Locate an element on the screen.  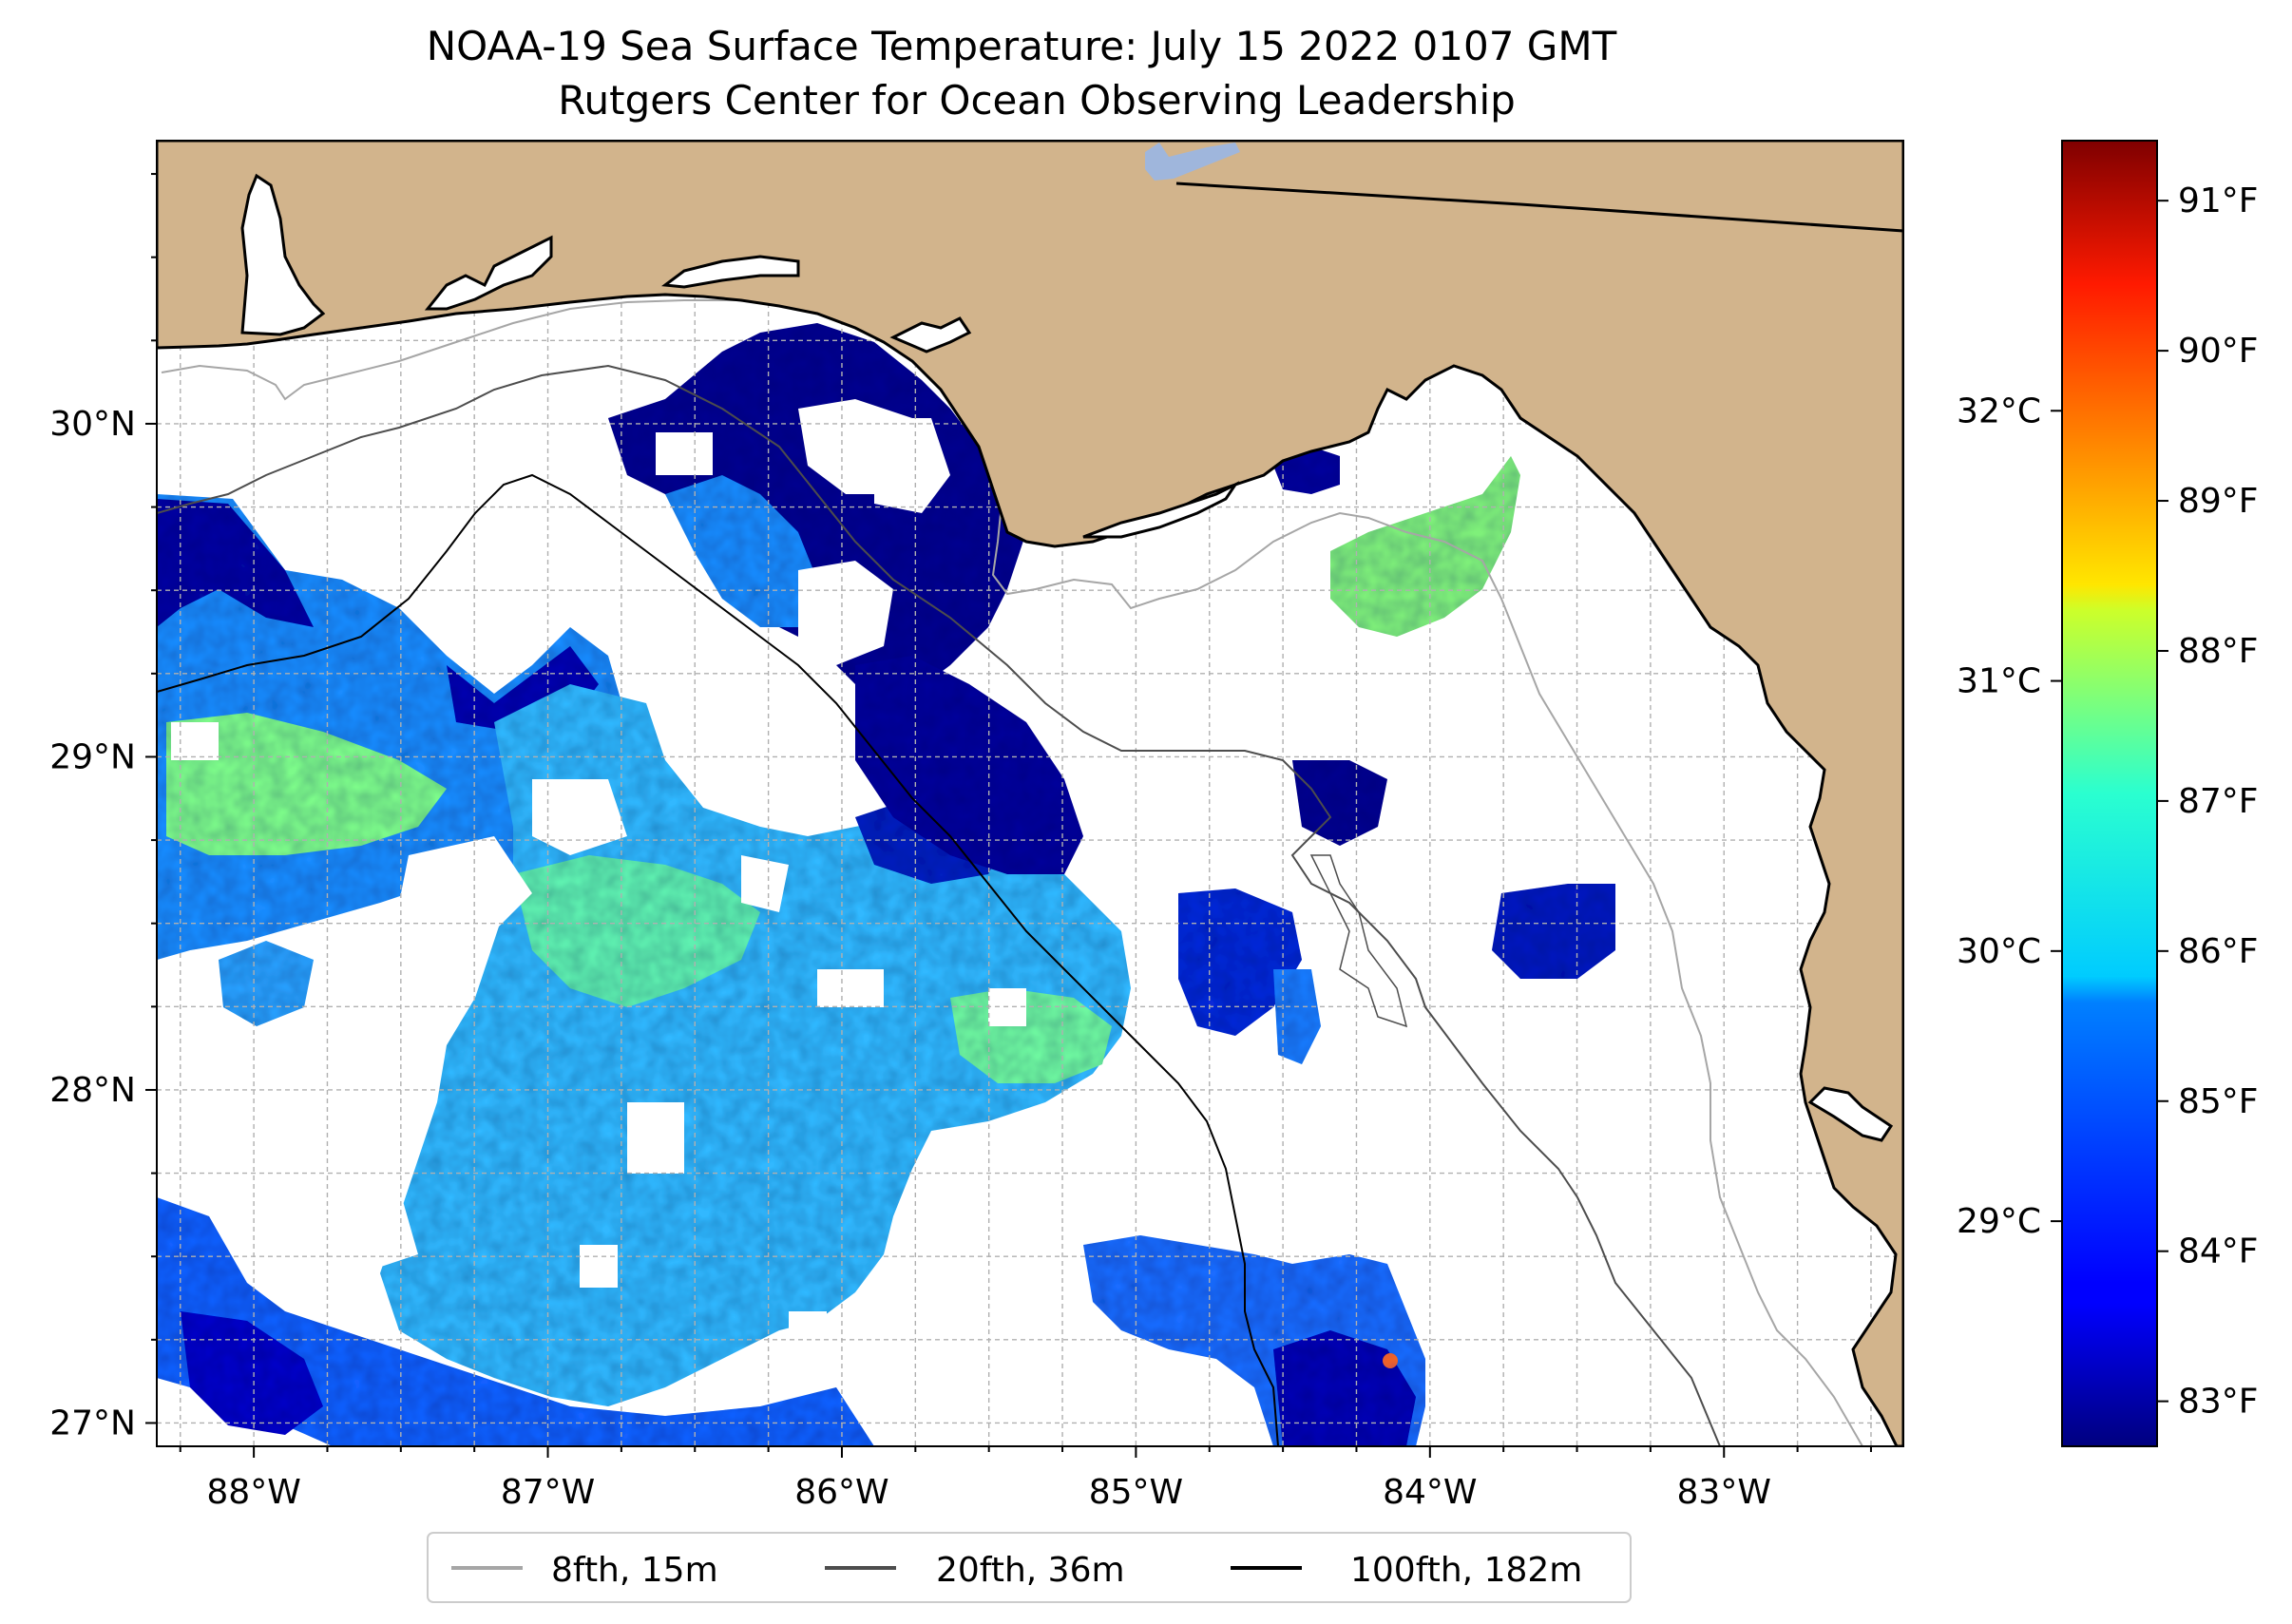
colorbar-f-label: 90°F is located at coordinates (2218, 351).